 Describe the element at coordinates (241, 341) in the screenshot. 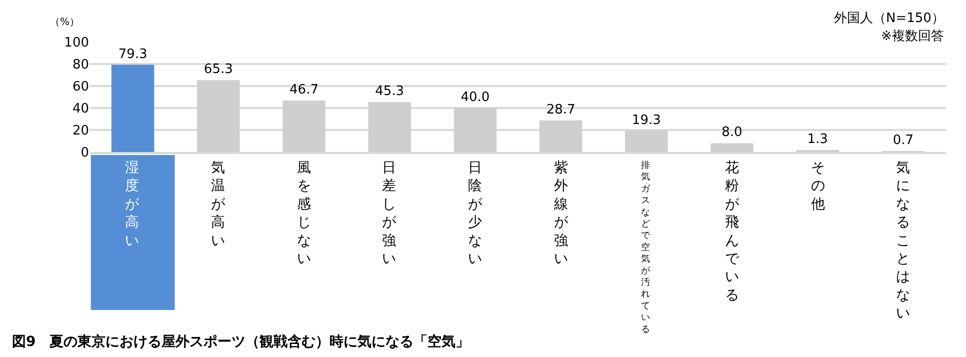

I see `text: 図9 夏の東京における屋外スポーツ（観戦含む）時に気になる「空気」` at that location.